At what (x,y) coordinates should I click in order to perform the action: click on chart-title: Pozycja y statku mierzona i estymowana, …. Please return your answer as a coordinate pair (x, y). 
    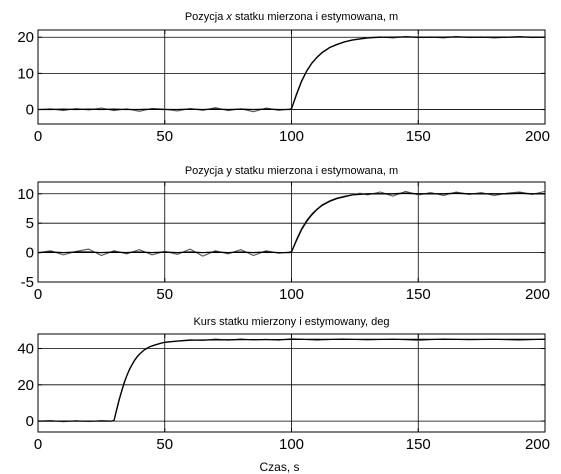
    Looking at the image, I should click on (291, 171).